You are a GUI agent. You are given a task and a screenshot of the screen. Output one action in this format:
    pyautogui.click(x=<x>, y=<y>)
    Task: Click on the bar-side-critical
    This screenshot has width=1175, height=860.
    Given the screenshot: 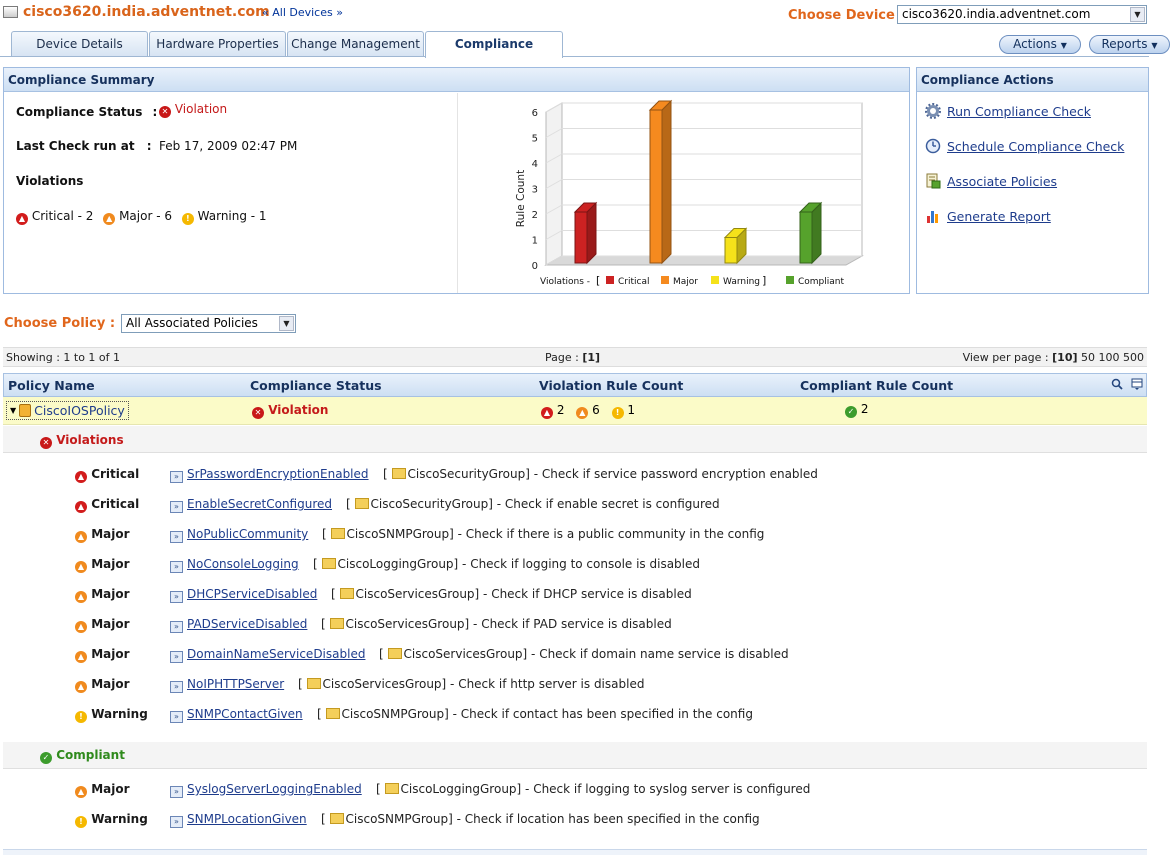 What is the action you would take?
    pyautogui.click(x=591, y=233)
    